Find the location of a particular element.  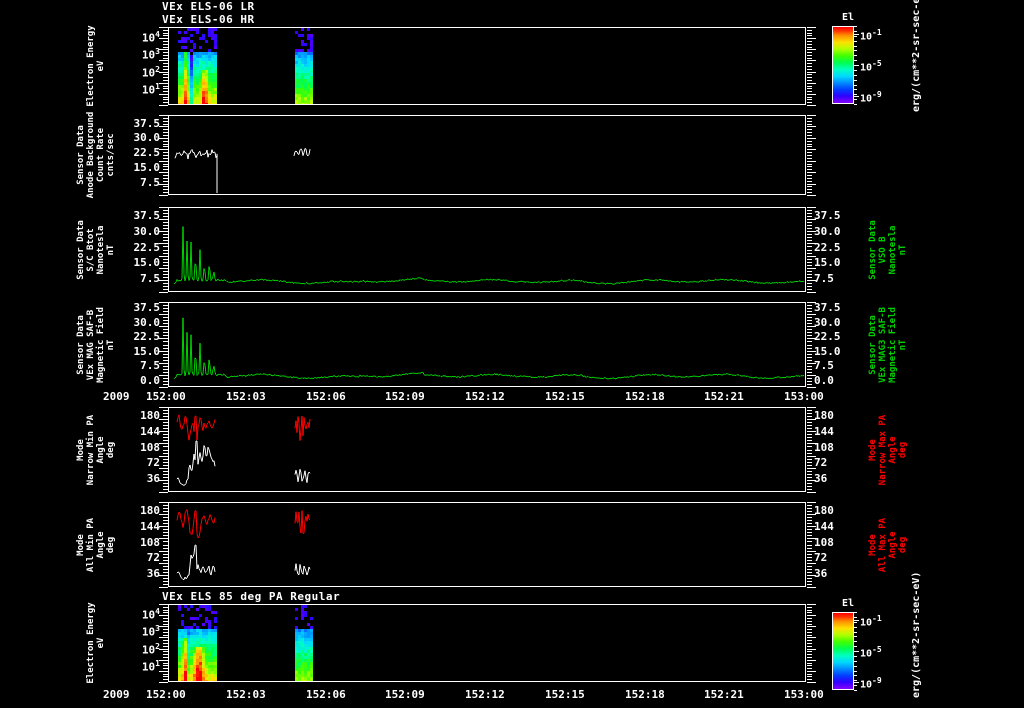

x-axis-tick-label: 152:18 is located at coordinates (645, 694).